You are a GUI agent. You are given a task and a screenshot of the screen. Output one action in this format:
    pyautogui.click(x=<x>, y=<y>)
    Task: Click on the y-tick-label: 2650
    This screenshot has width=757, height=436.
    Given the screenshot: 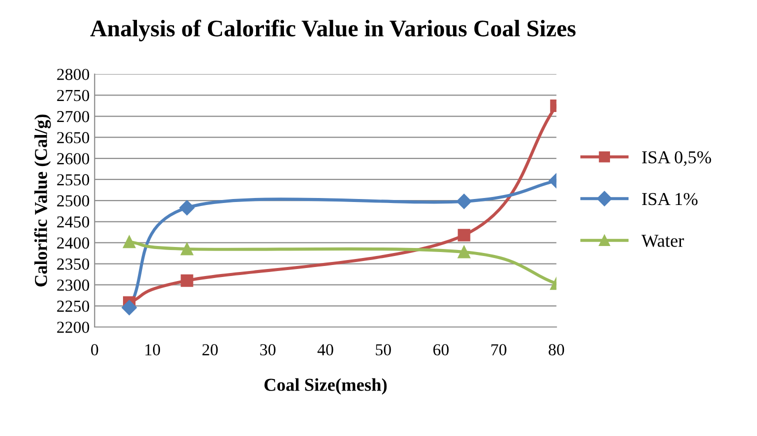 What is the action you would take?
    pyautogui.click(x=73, y=138)
    